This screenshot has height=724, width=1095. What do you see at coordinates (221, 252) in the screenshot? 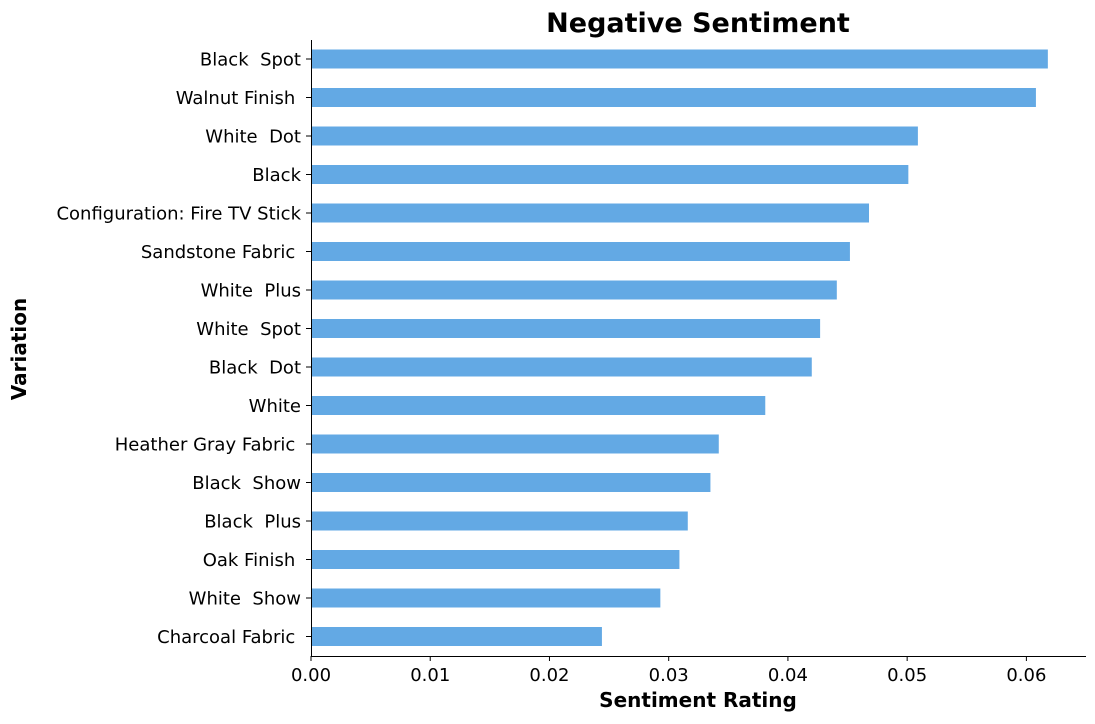
I see `y-tick-label: Sandstone Fabric` at bounding box center [221, 252].